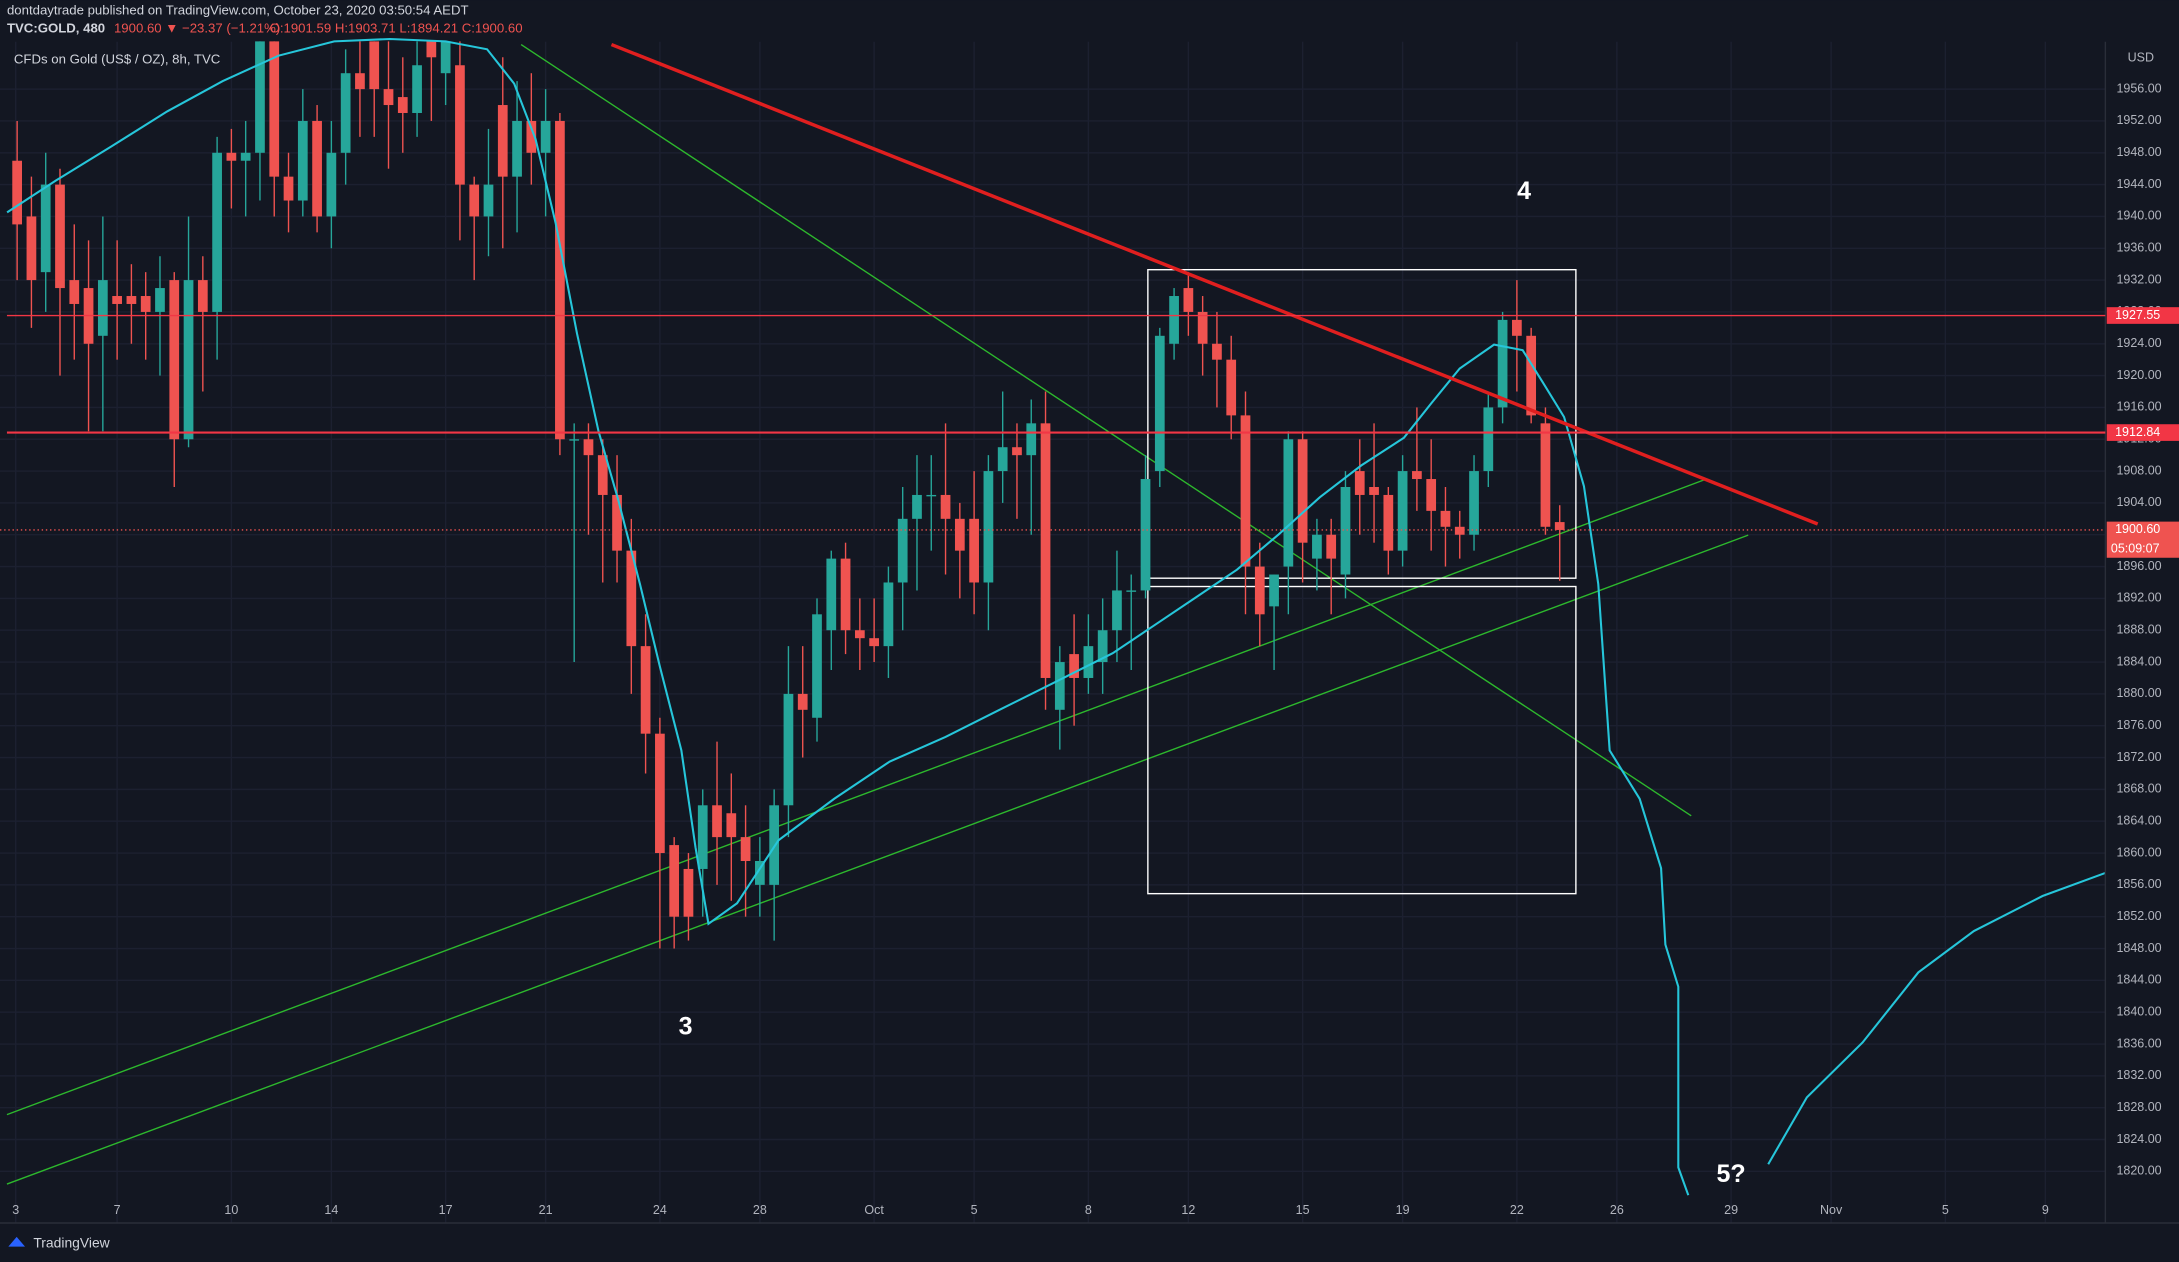 The image size is (2179, 1262). I want to click on countdown: 05:09:07, so click(2135, 549).